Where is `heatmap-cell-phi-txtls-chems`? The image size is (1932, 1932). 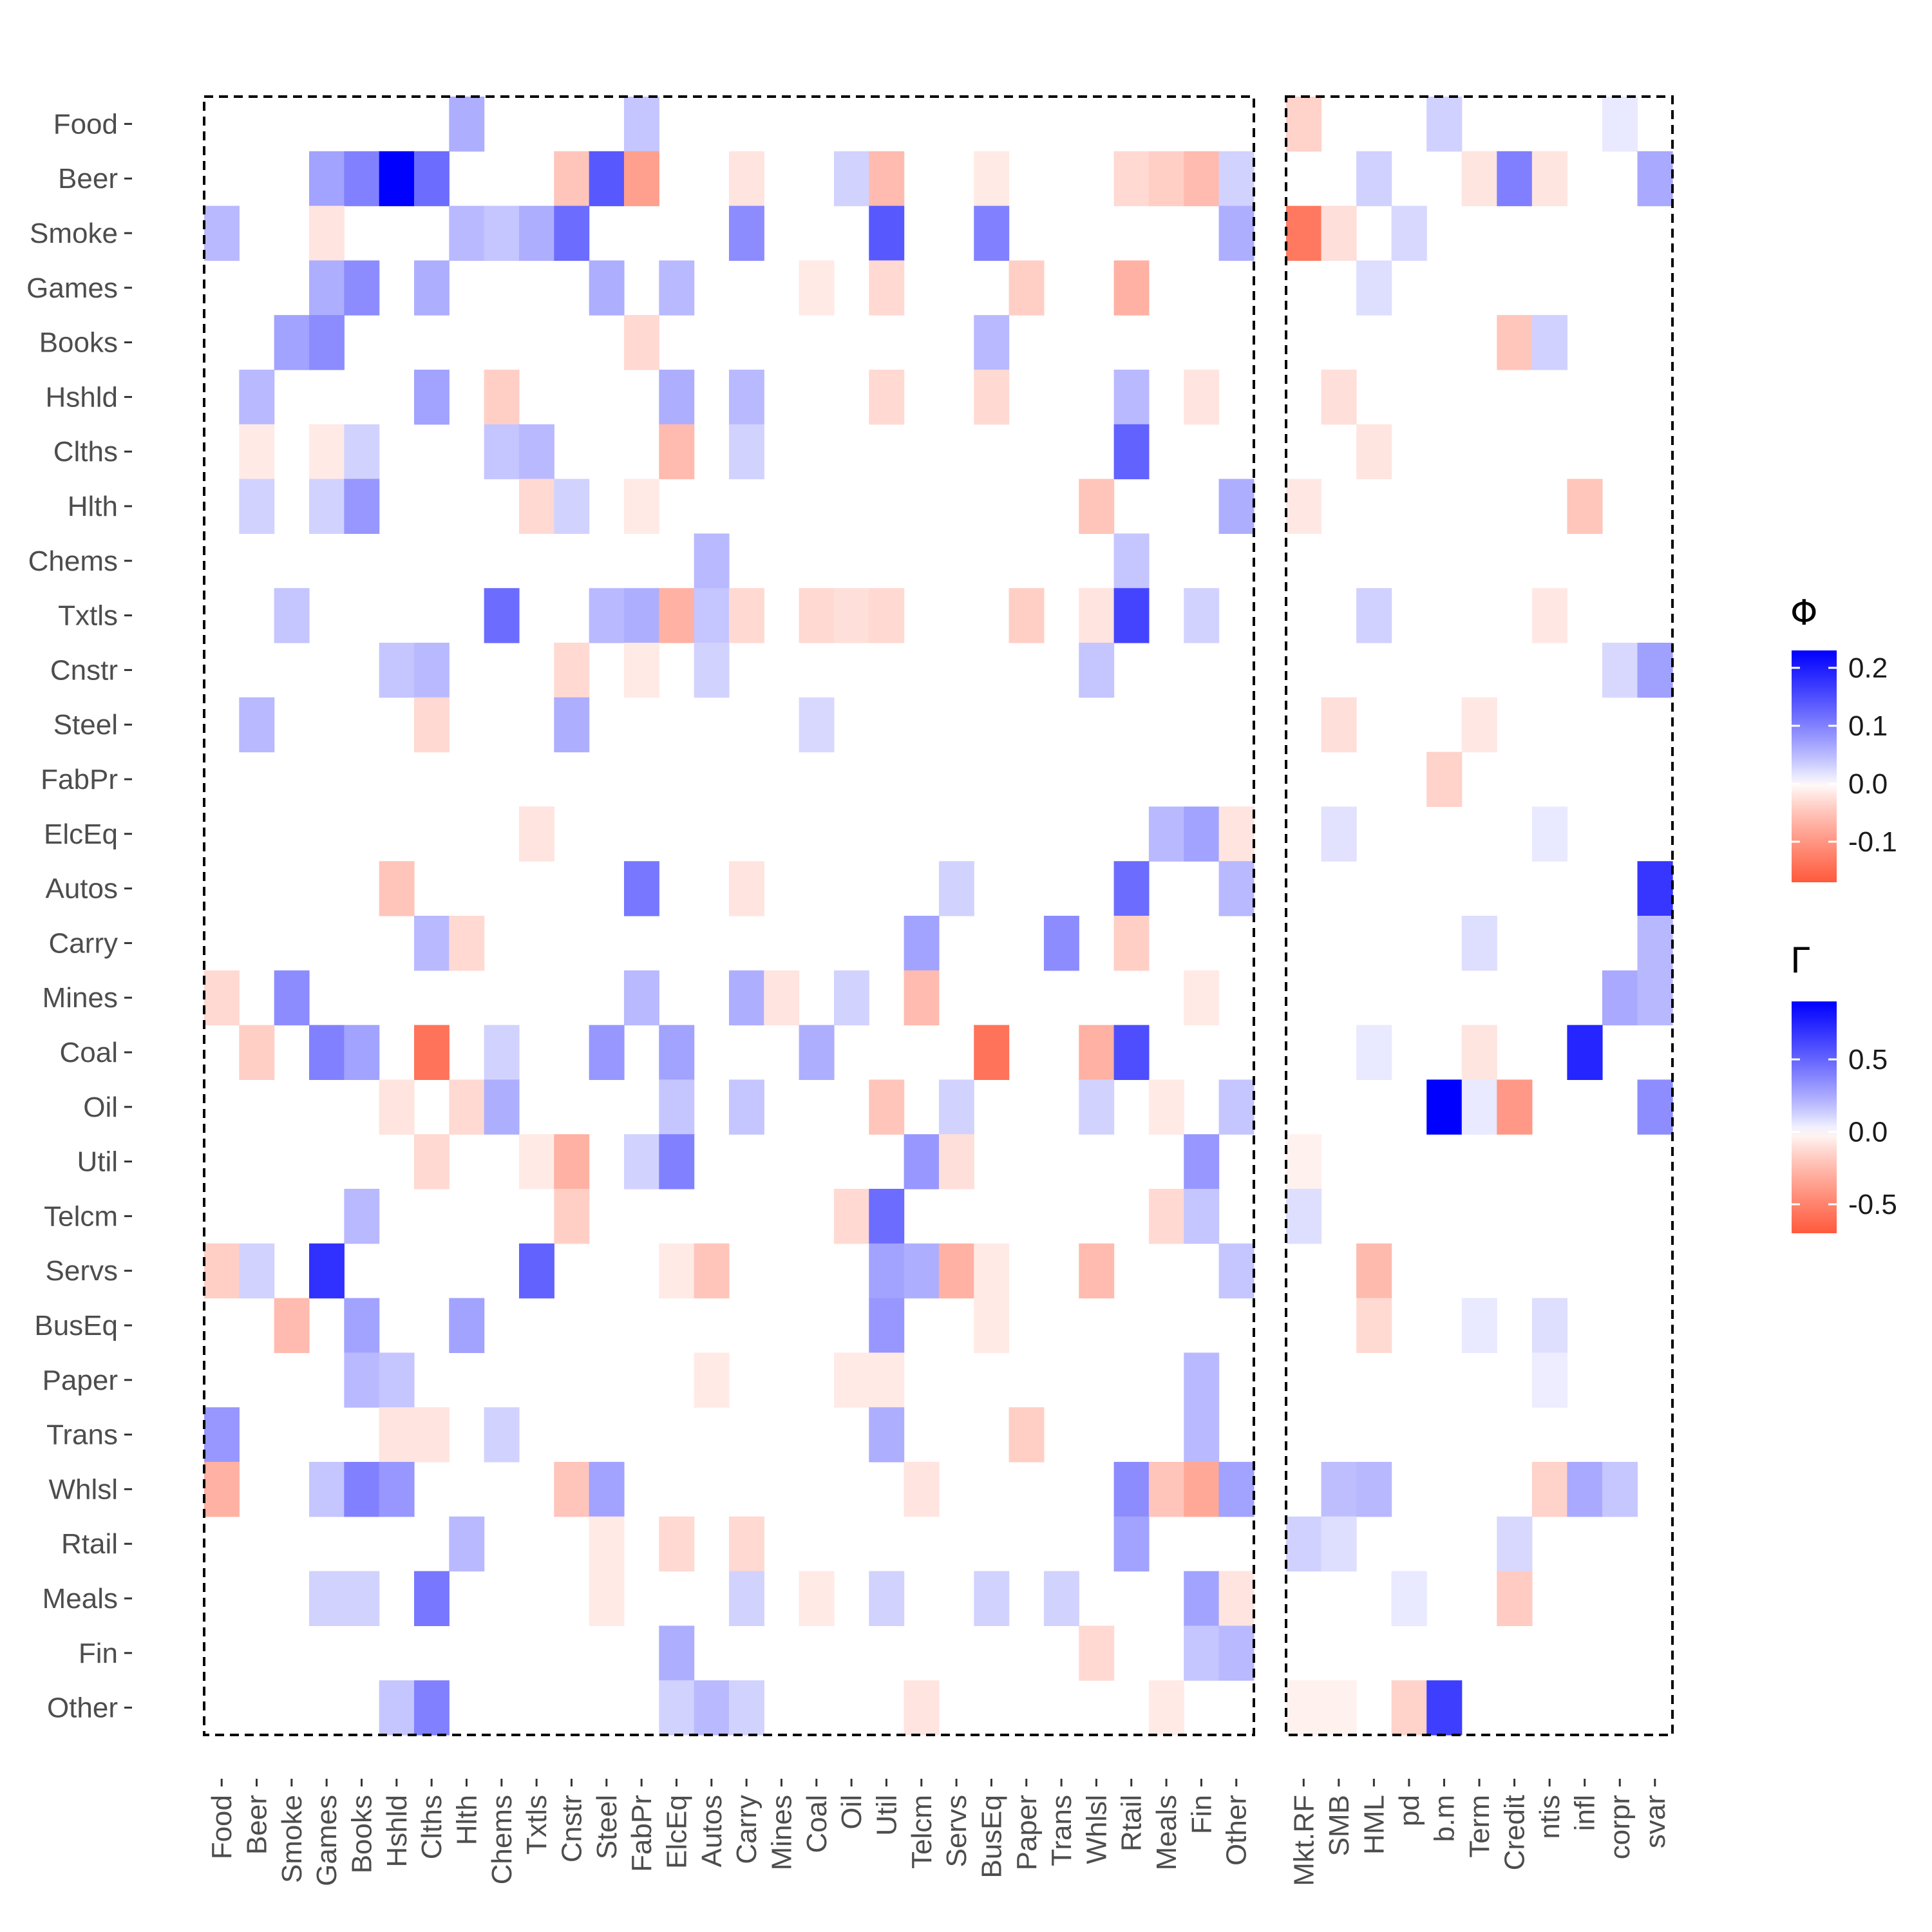 heatmap-cell-phi-txtls-chems is located at coordinates (502, 615).